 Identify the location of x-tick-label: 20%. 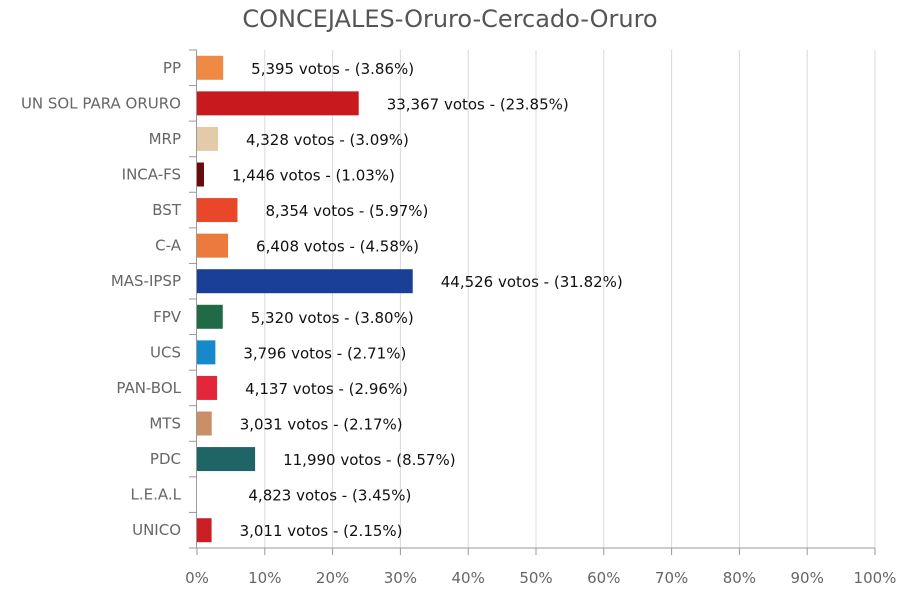
(332, 578).